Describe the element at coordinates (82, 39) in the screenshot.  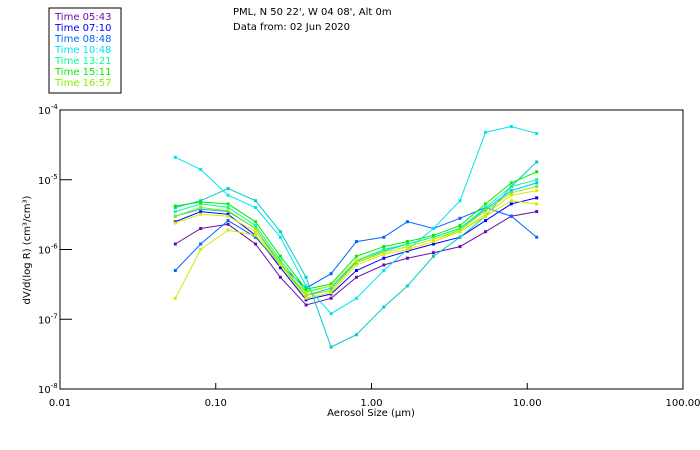
I see `legend-entry: Time 08:48` at that location.